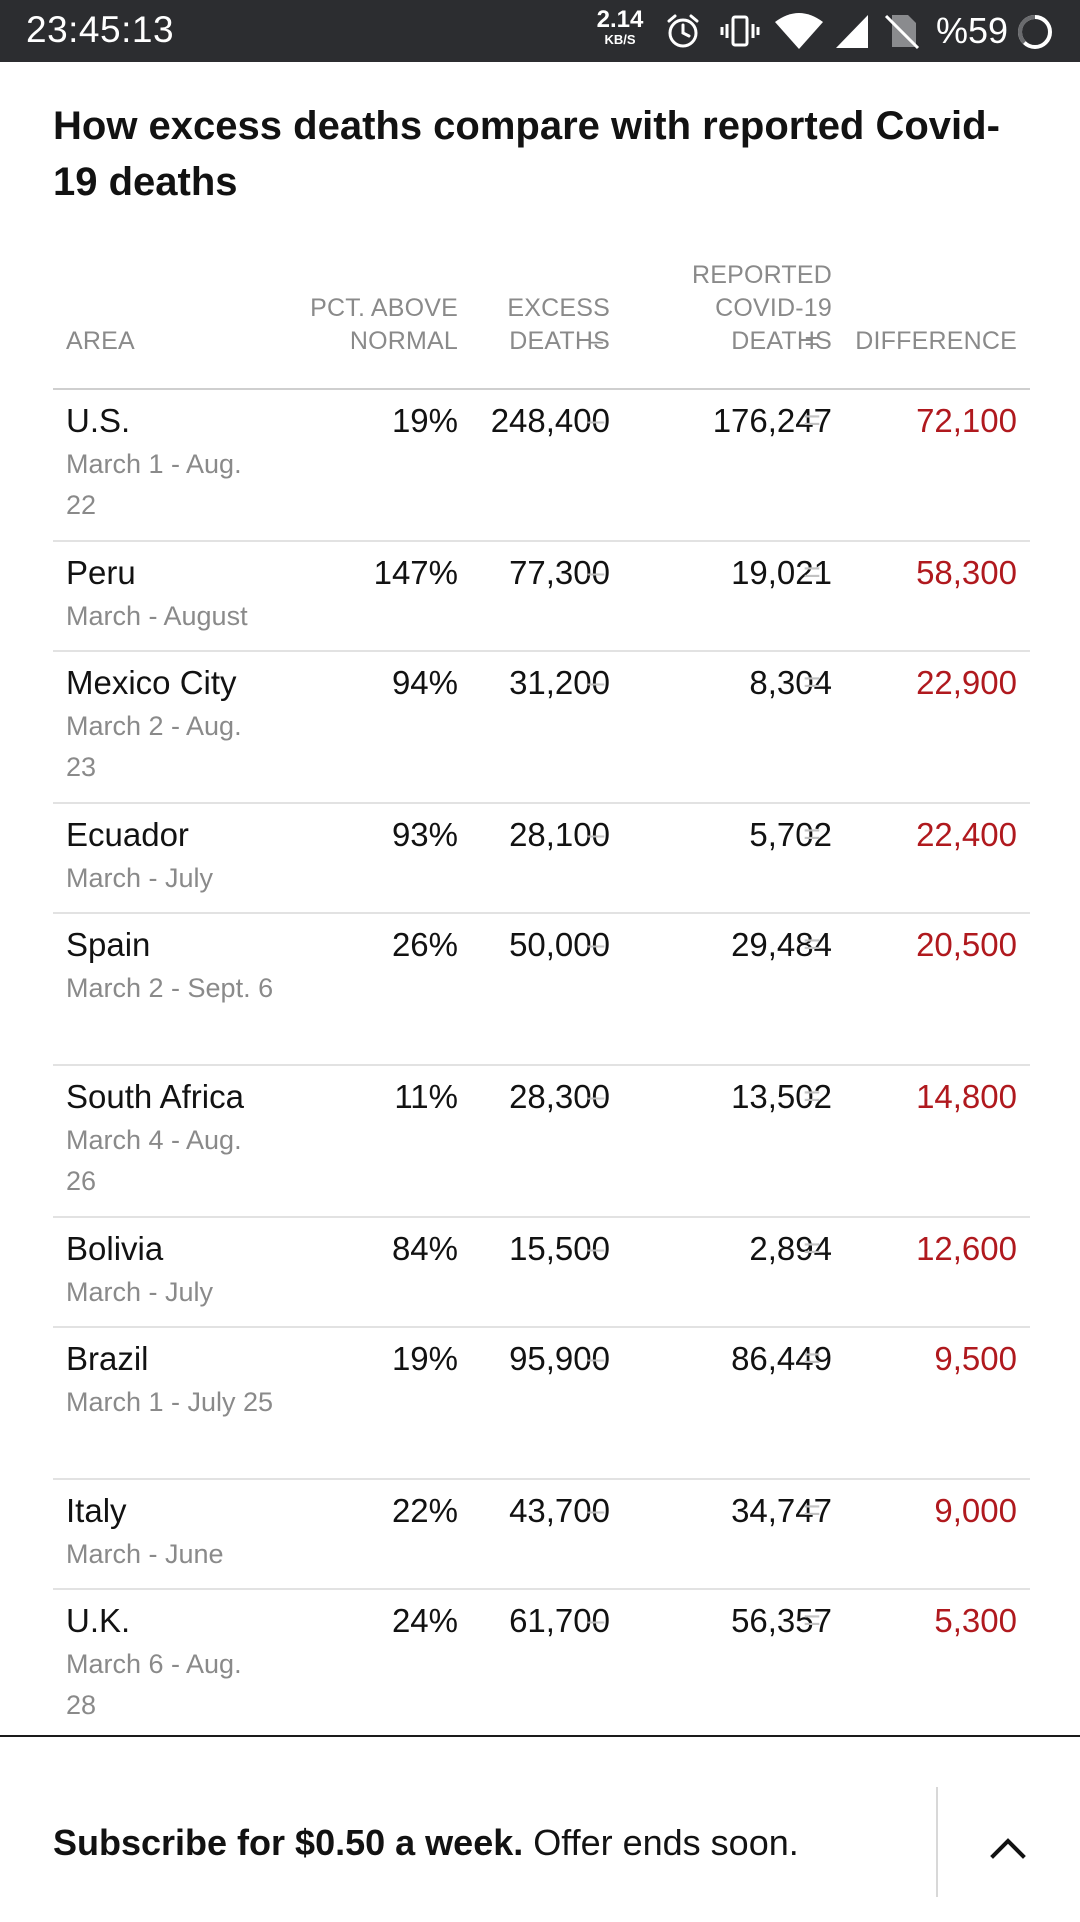  Describe the element at coordinates (966, 572) in the screenshot. I see `difference-value: 58,300` at that location.